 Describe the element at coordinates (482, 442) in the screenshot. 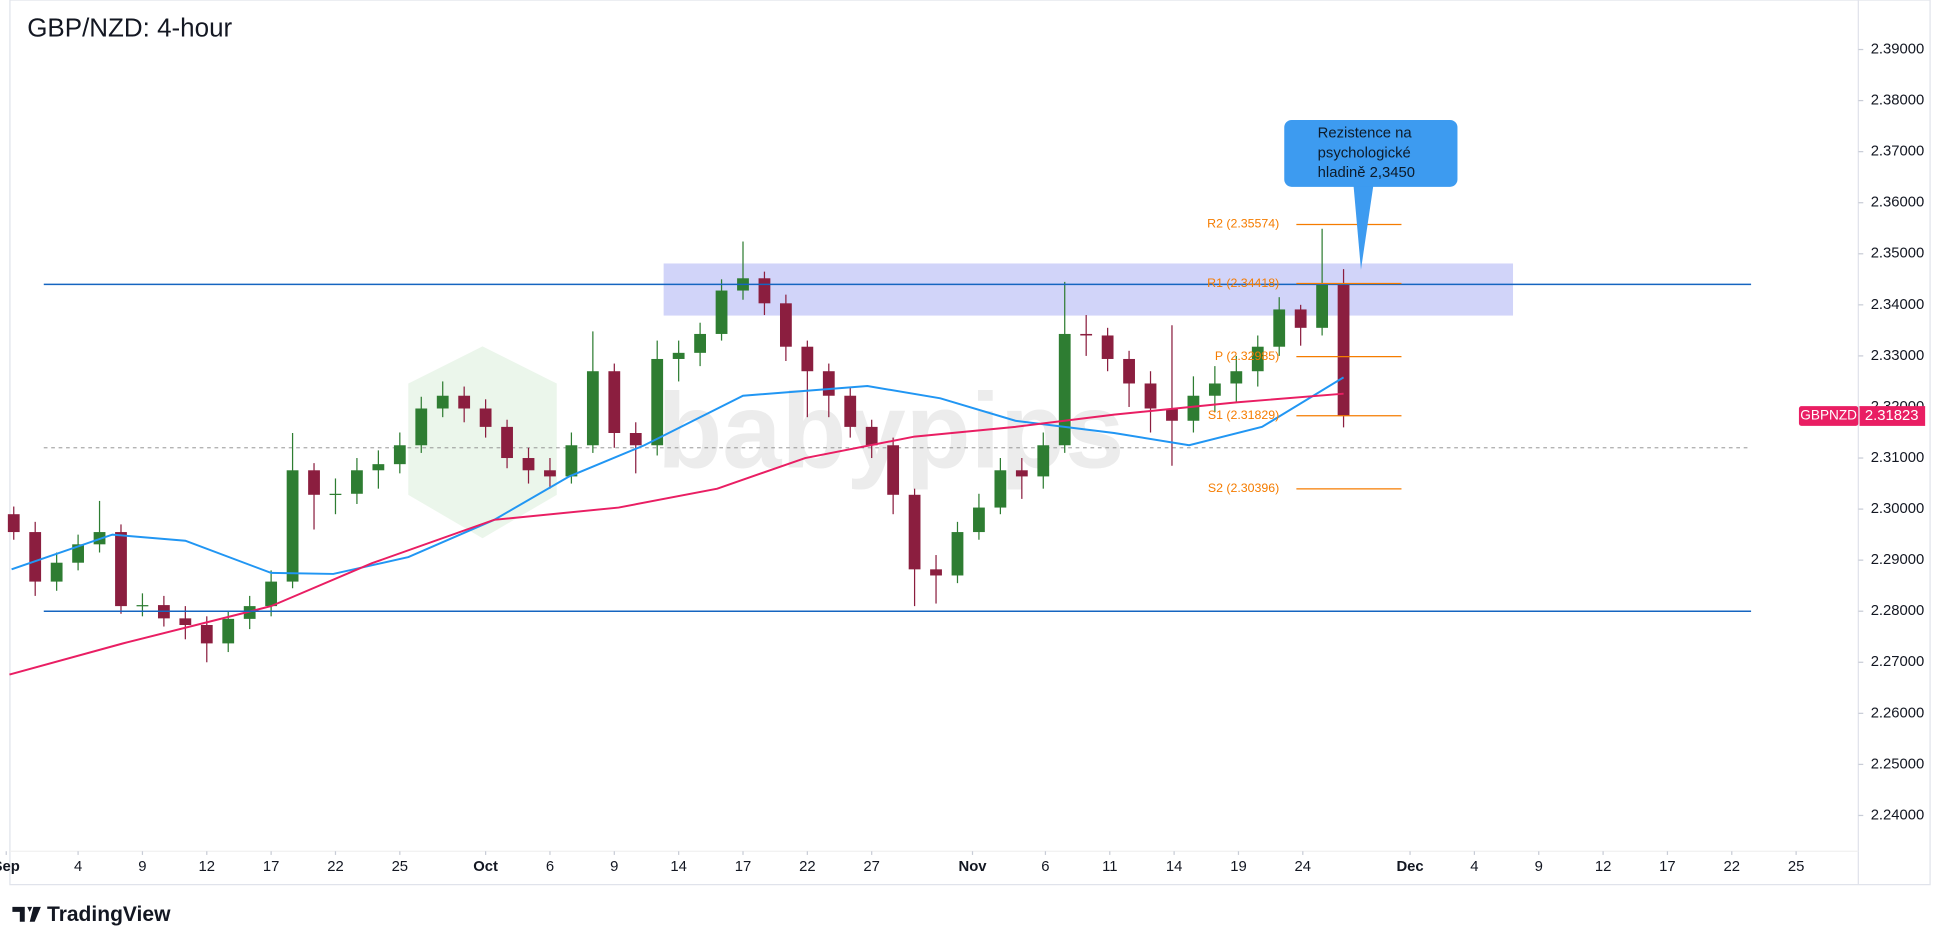

I see `watermark-logo` at that location.